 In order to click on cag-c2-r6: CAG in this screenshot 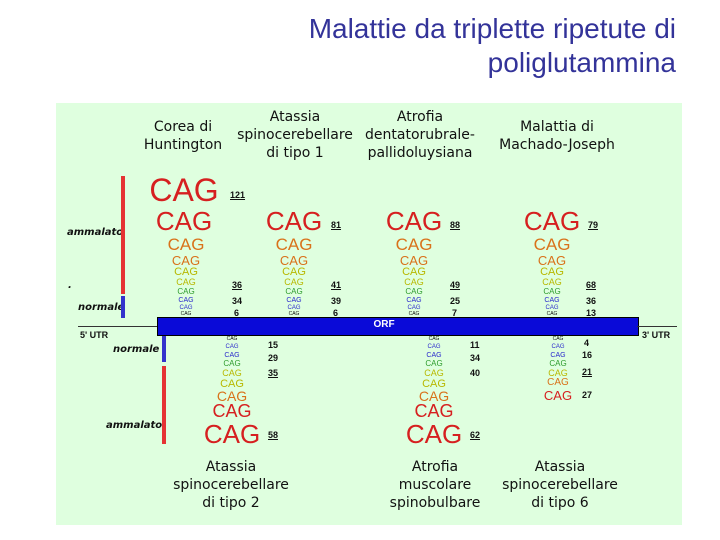, I will do `click(294, 291)`.